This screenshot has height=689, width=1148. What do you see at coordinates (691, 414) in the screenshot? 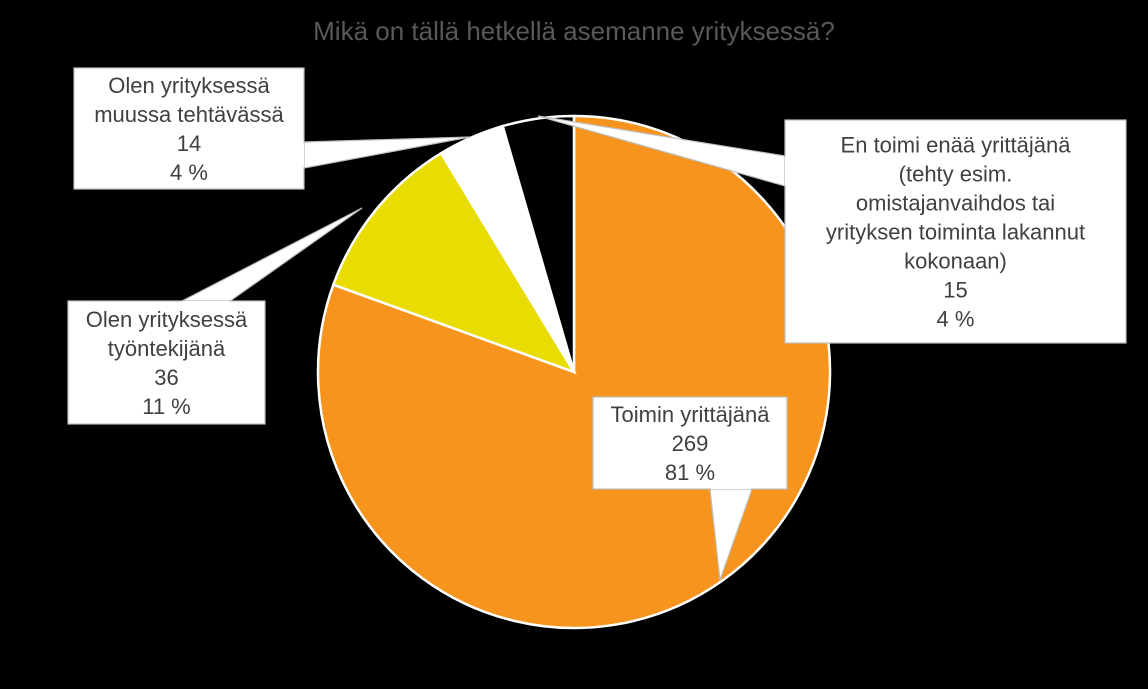
I see `slice-label-line: Toimin yrittäjänä` at bounding box center [691, 414].